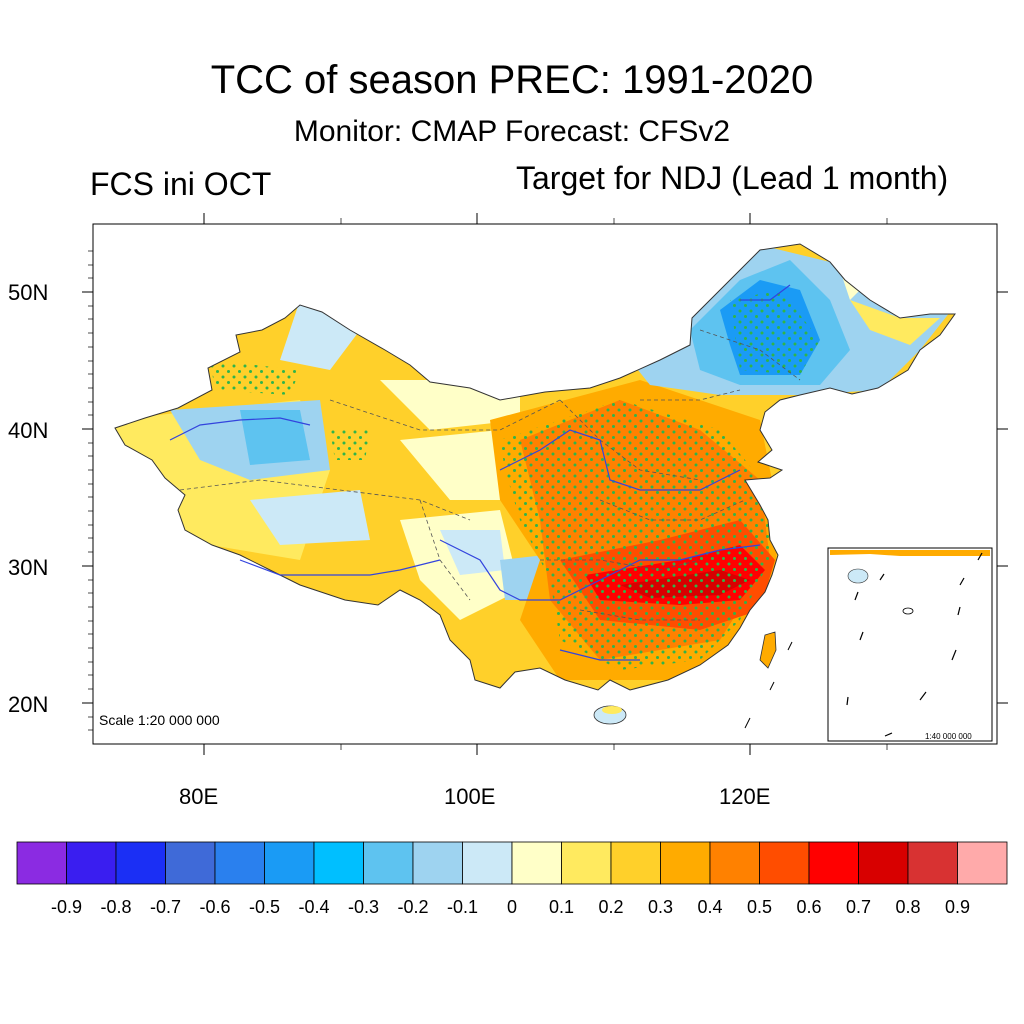  I want to click on colorbar-tick-label: 0, so click(512, 907).